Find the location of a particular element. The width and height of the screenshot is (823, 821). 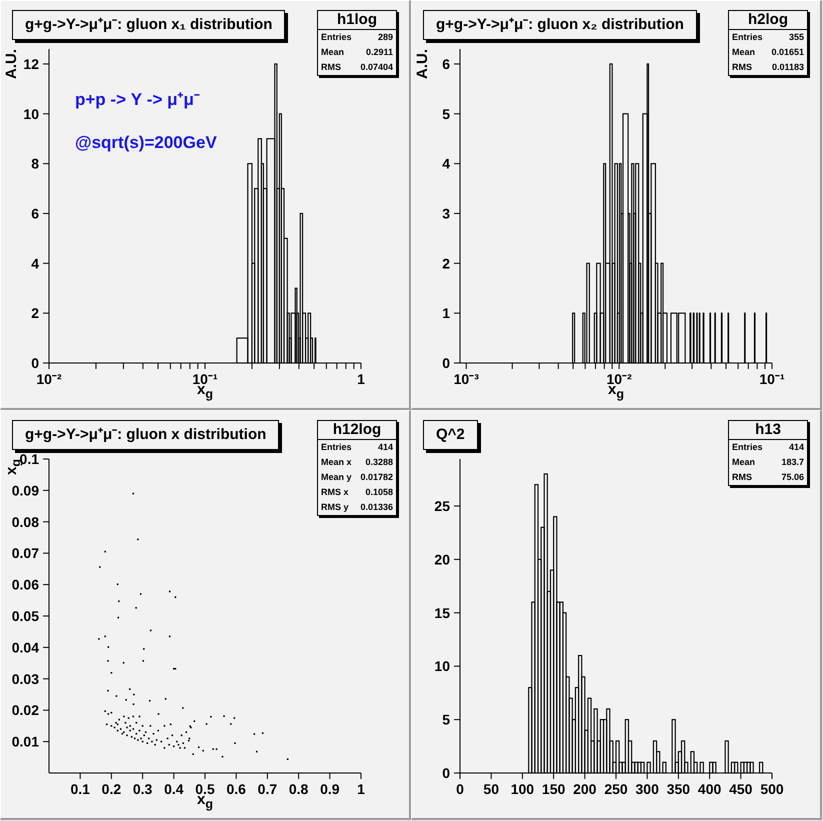

y-tick-label: 8 is located at coordinates (35, 164).